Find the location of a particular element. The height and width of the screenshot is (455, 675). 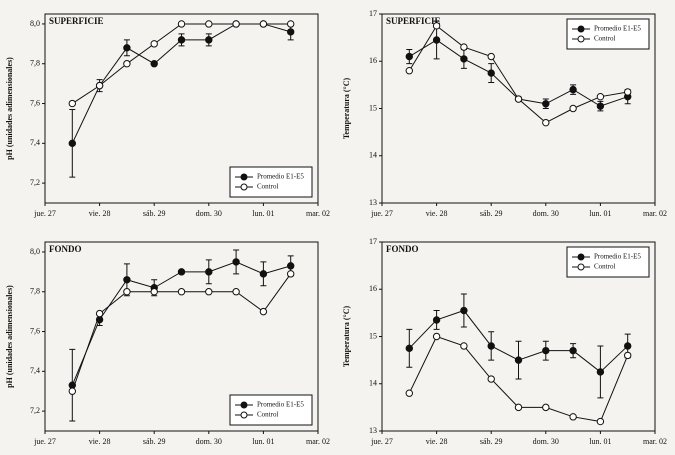

y-tick-label: 7,6 is located at coordinates (35, 330).